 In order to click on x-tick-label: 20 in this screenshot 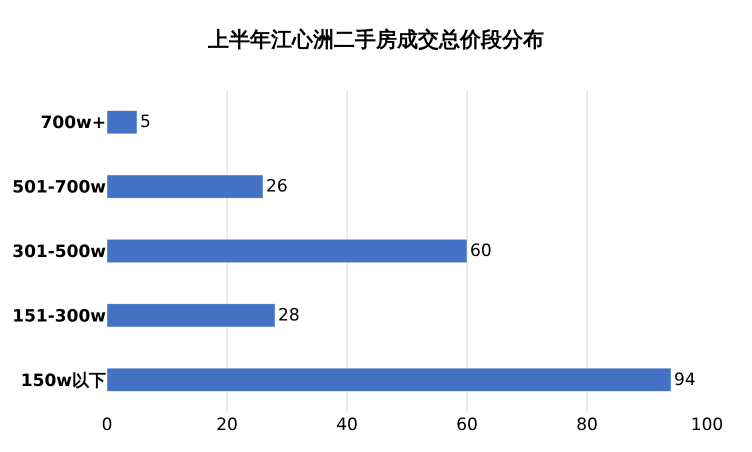, I will do `click(227, 425)`.